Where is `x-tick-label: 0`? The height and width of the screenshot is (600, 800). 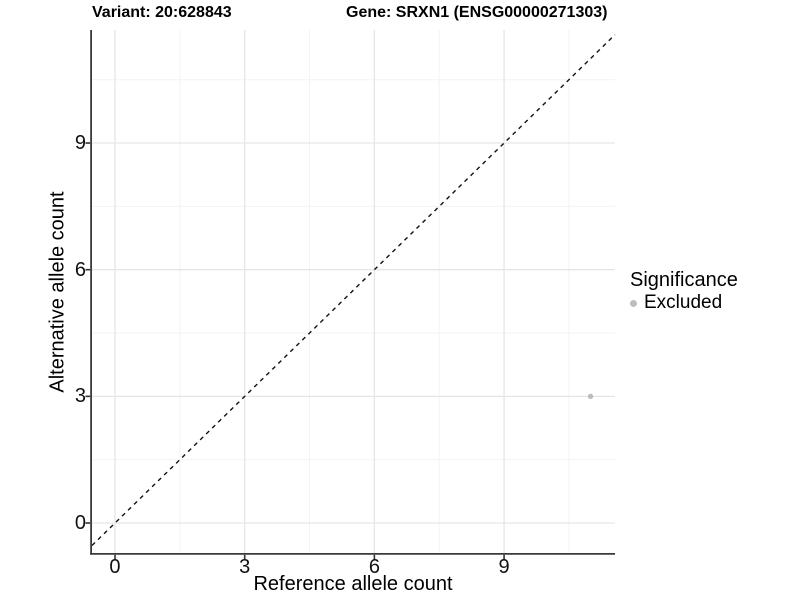
x-tick-label: 0 is located at coordinates (115, 567).